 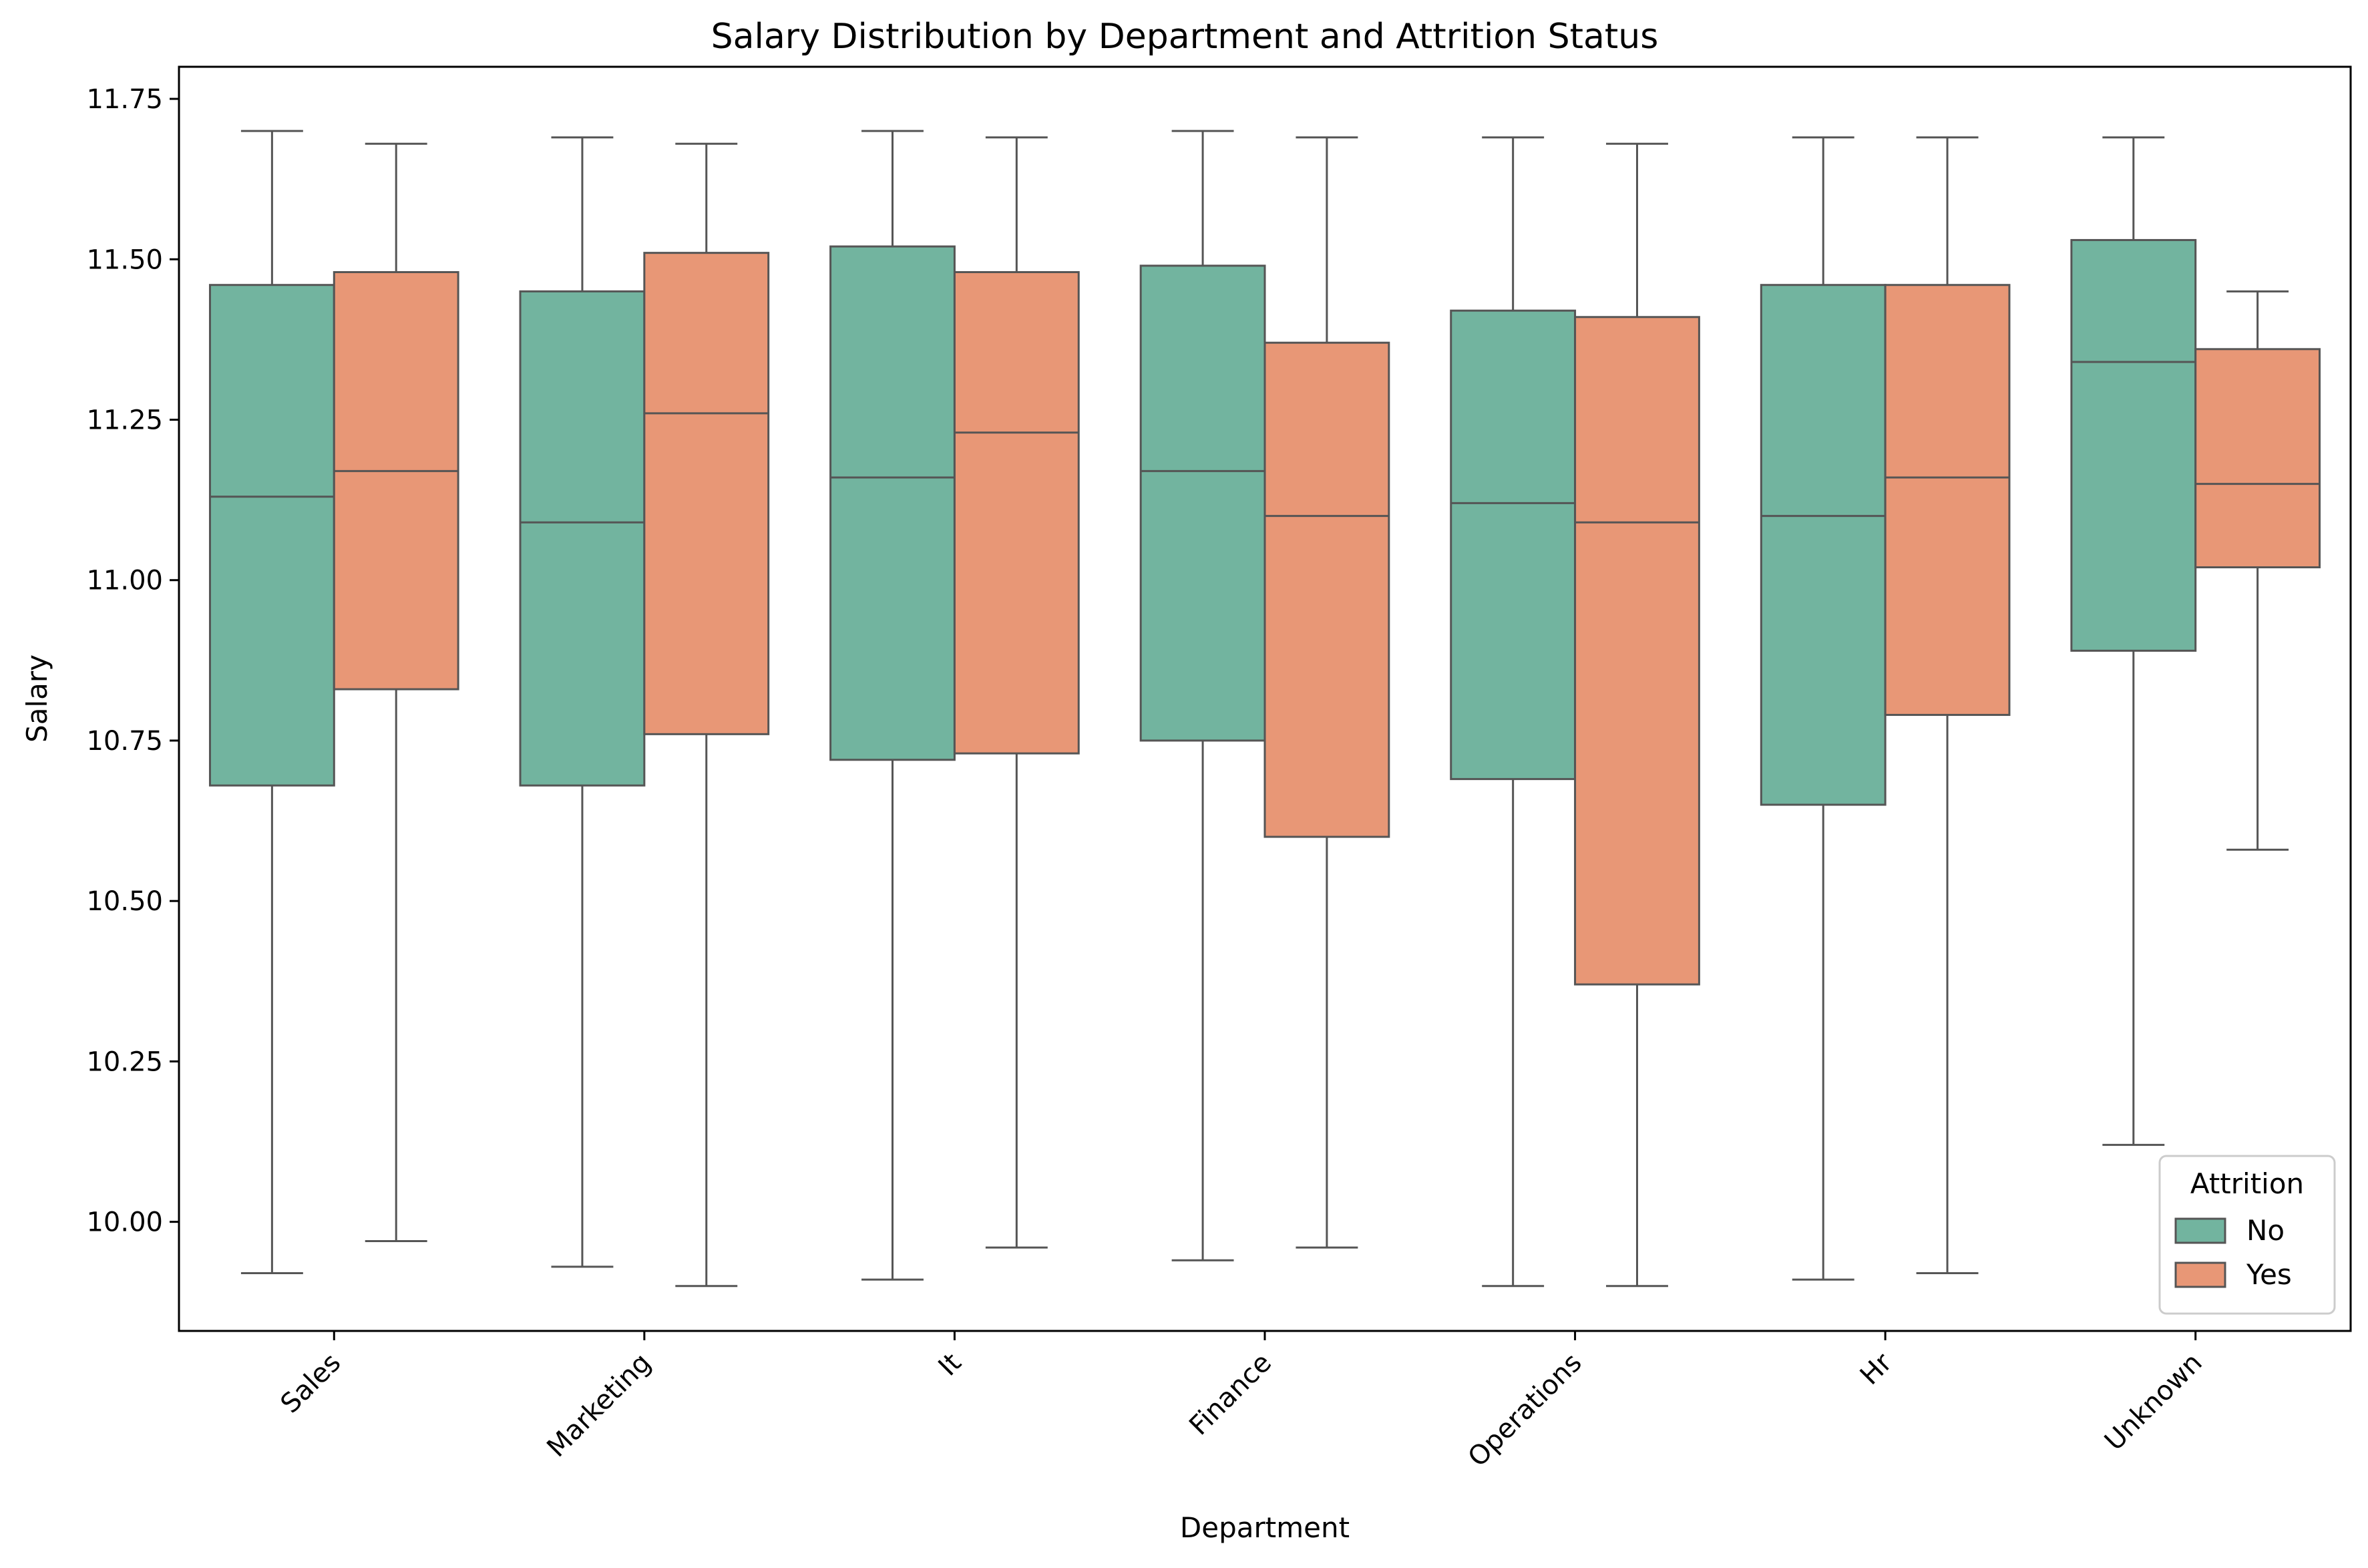 What do you see at coordinates (132, 661) in the screenshot?
I see `y-axis: 10.00 10.25 10.50 10.75 11.00 11.25 11.50 11.75` at bounding box center [132, 661].